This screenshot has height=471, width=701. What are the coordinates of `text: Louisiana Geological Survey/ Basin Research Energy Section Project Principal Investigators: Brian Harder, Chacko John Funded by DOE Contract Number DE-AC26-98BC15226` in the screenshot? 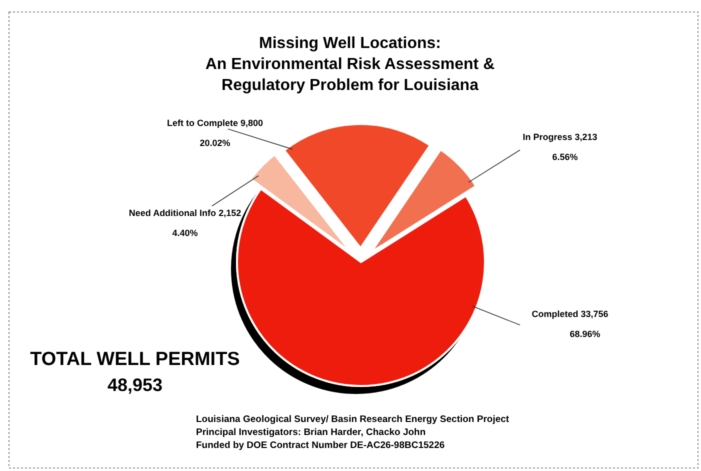 It's located at (353, 432).